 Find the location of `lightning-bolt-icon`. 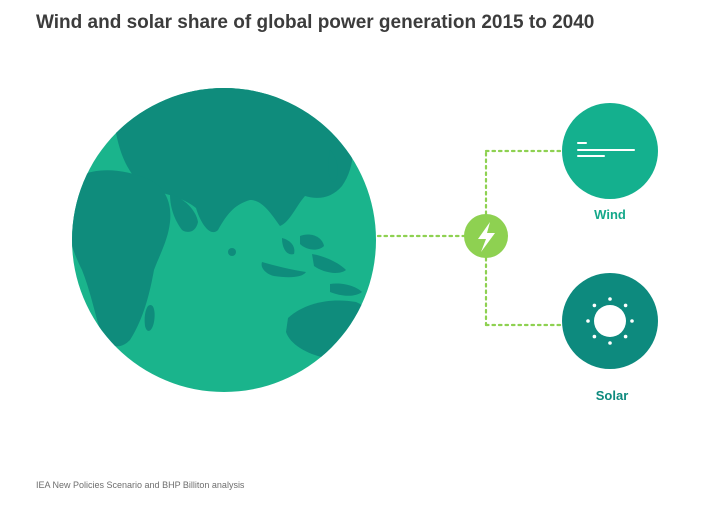

lightning-bolt-icon is located at coordinates (486, 237).